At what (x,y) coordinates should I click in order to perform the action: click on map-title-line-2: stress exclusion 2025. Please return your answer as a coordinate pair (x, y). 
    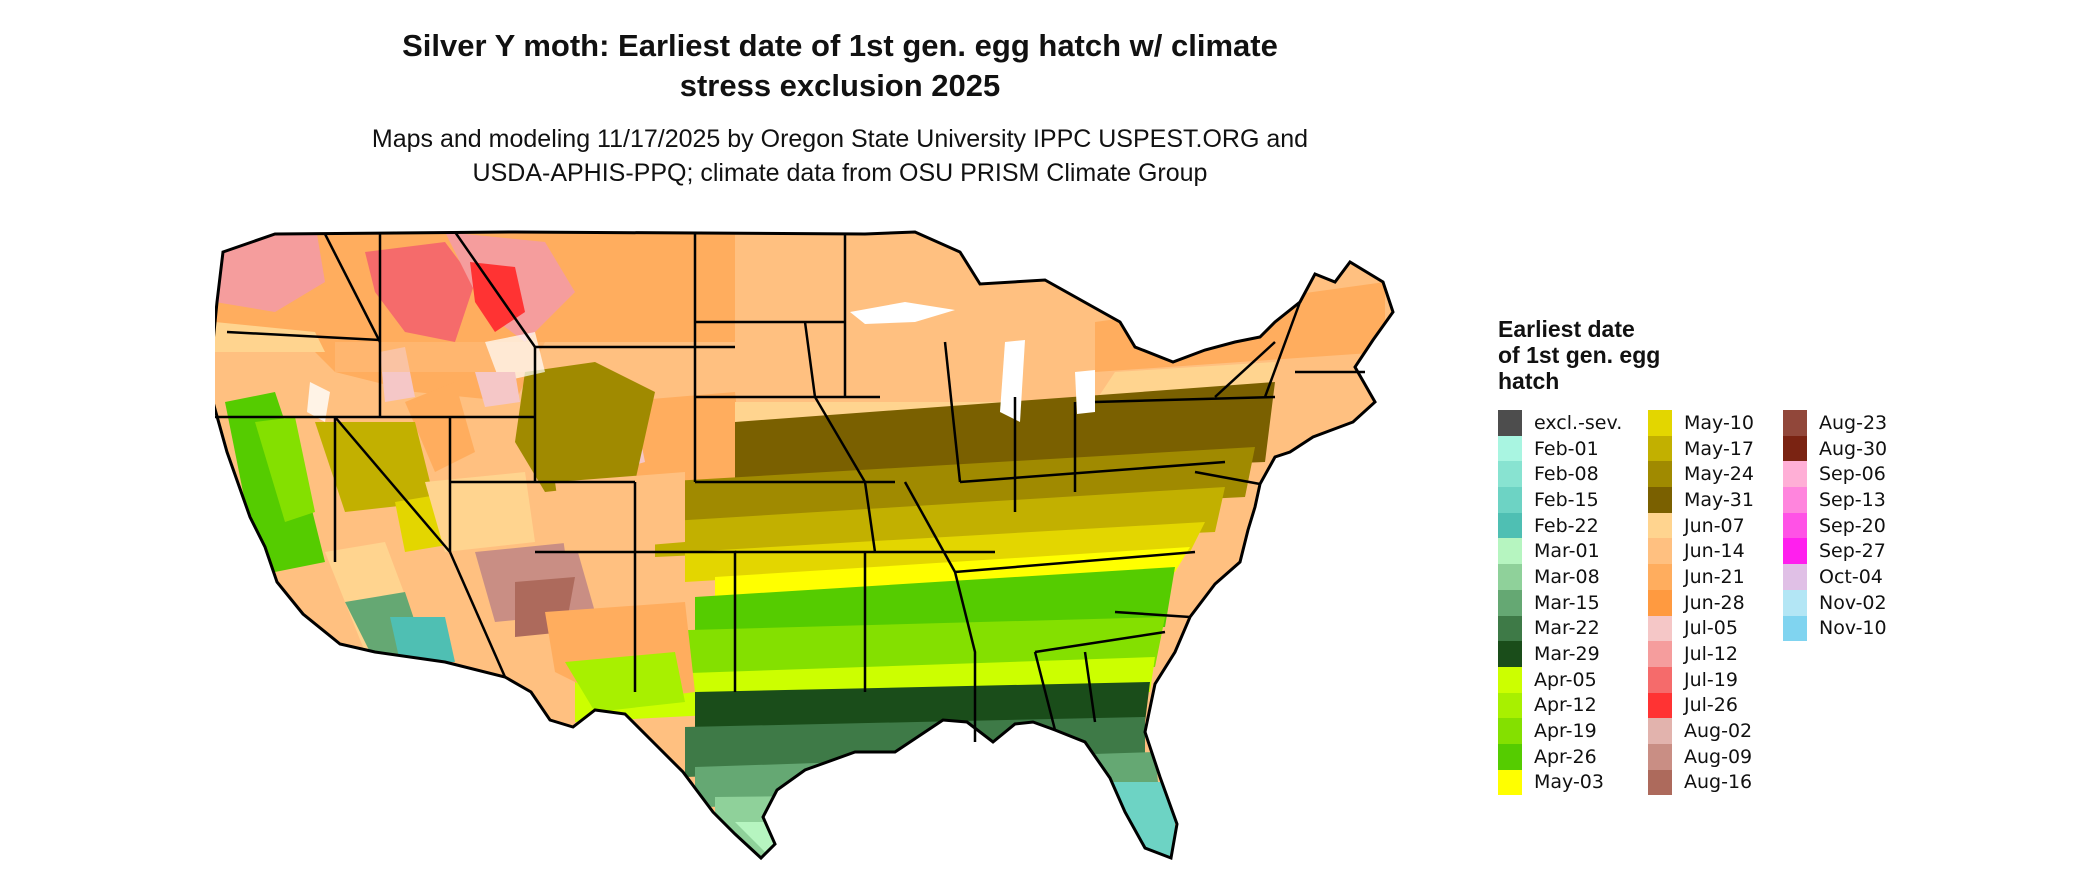
    Looking at the image, I should click on (840, 85).